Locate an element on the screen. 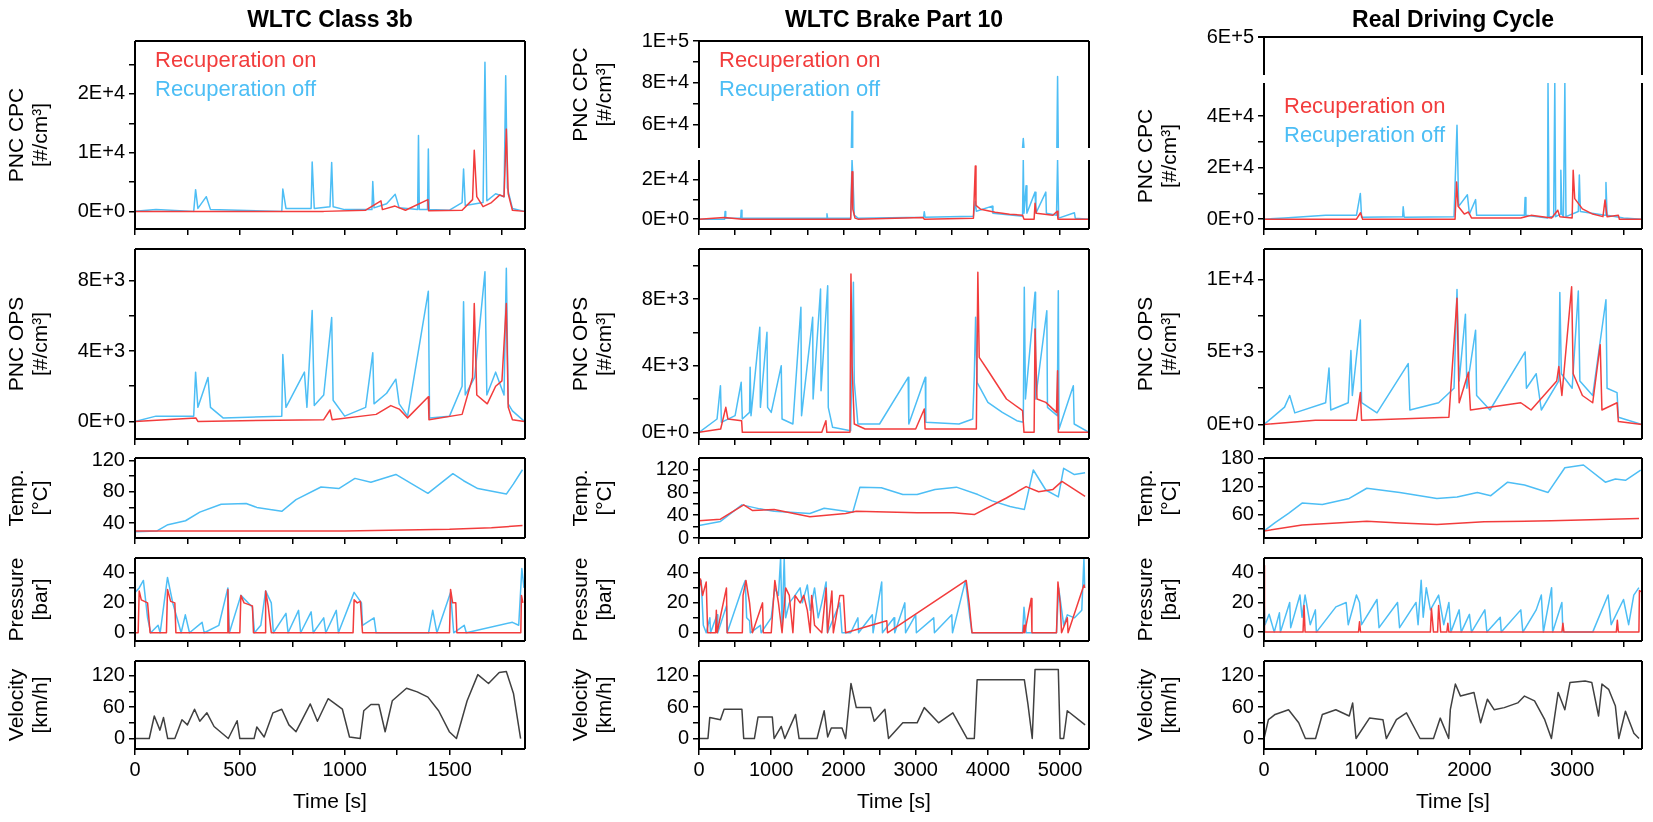  x-tick-label: 1500 is located at coordinates (449, 768).